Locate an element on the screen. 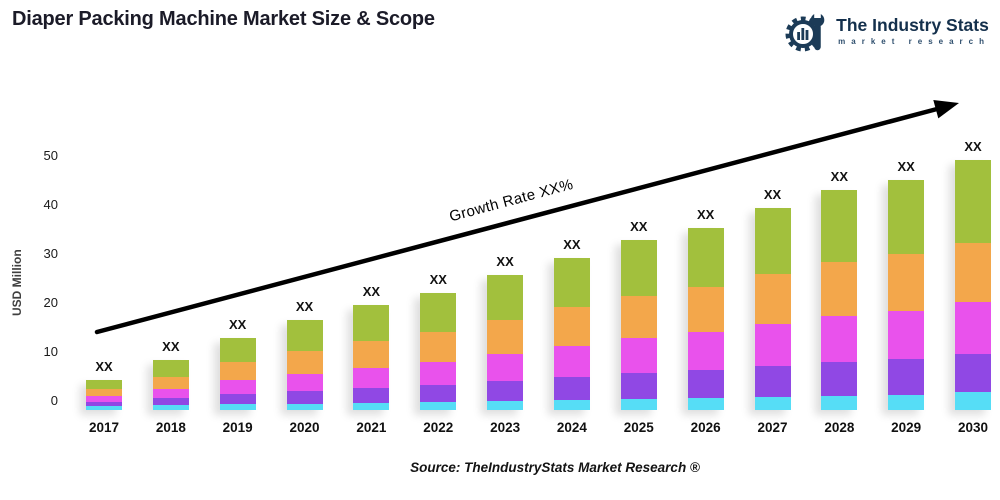 The image size is (1000, 500). bar-2024-segment-purple is located at coordinates (571, 388).